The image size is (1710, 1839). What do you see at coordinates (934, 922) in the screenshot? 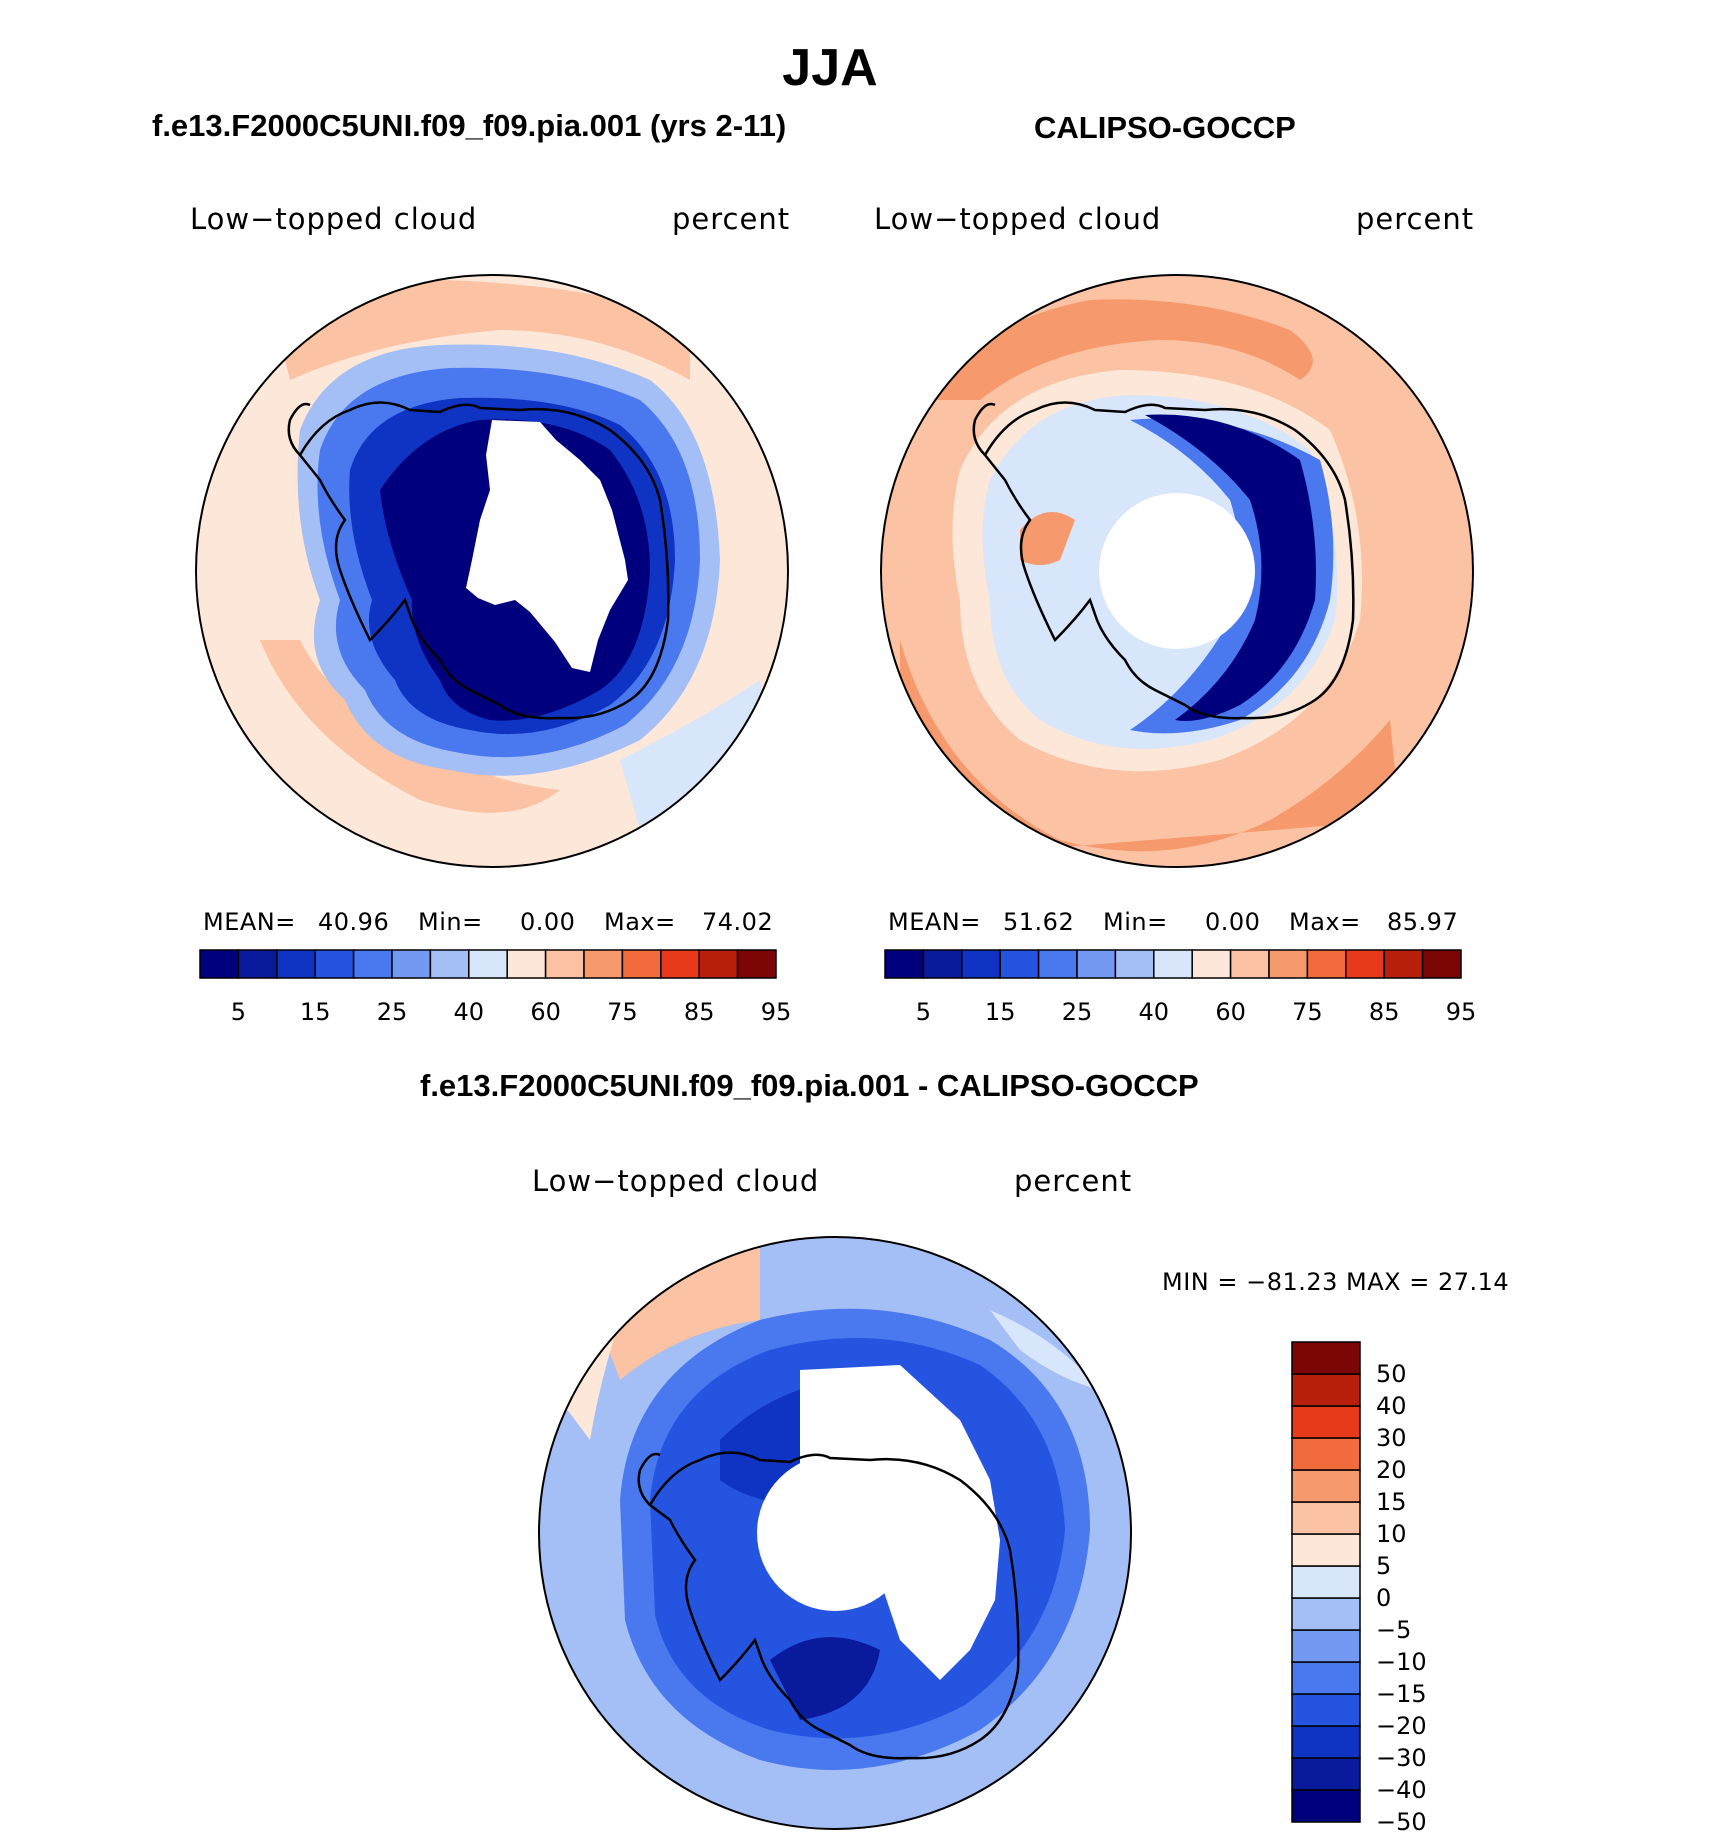
I see `obs-mean-label: MEAN=` at bounding box center [934, 922].